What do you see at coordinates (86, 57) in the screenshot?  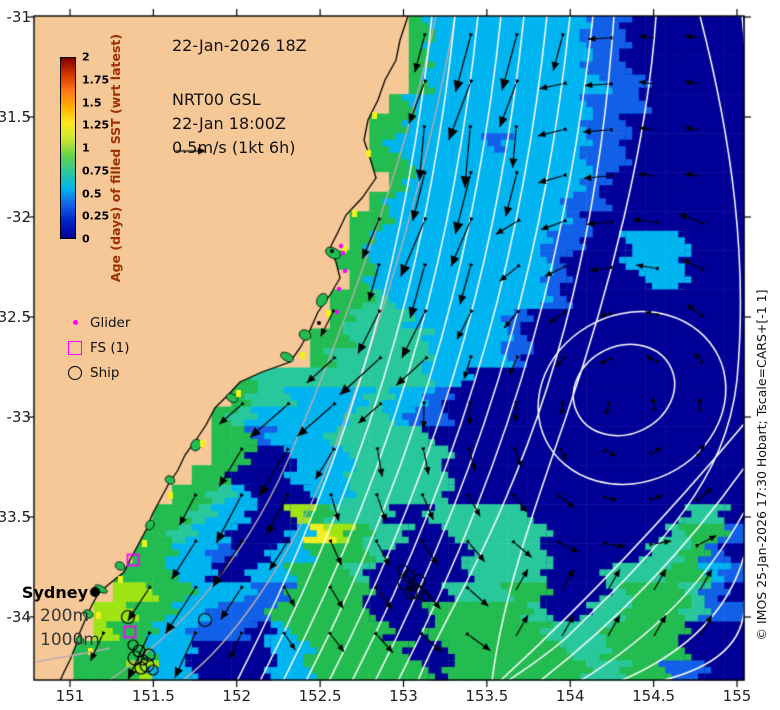 I see `colorbar-tick-label: 2` at bounding box center [86, 57].